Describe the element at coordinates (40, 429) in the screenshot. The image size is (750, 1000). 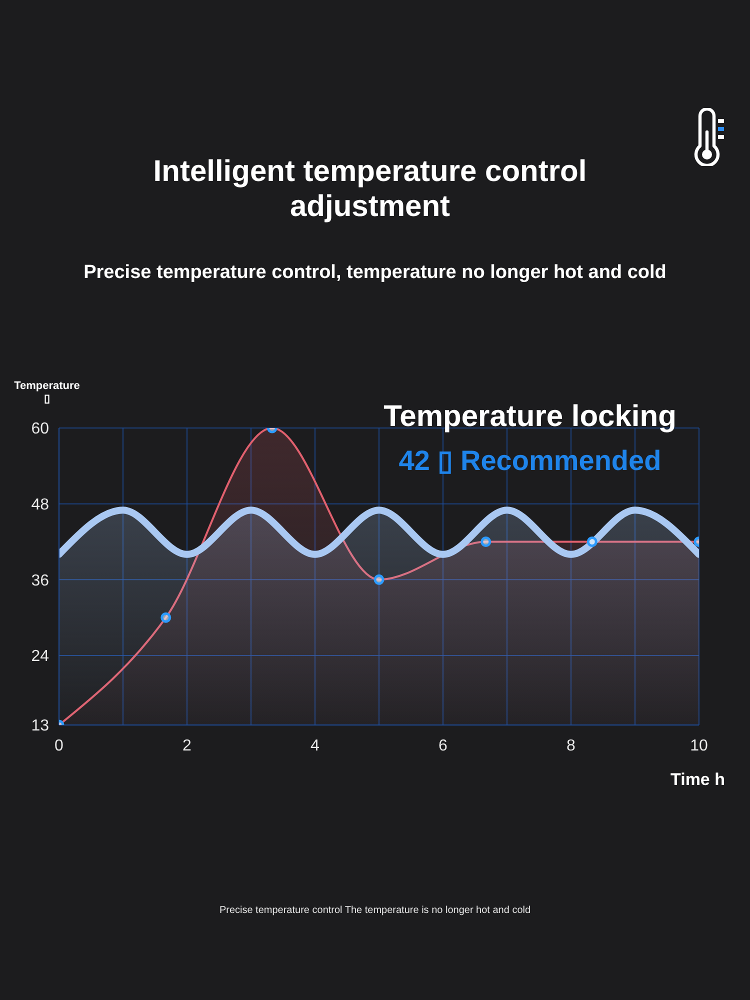
I see `y-tick-label: 60` at that location.